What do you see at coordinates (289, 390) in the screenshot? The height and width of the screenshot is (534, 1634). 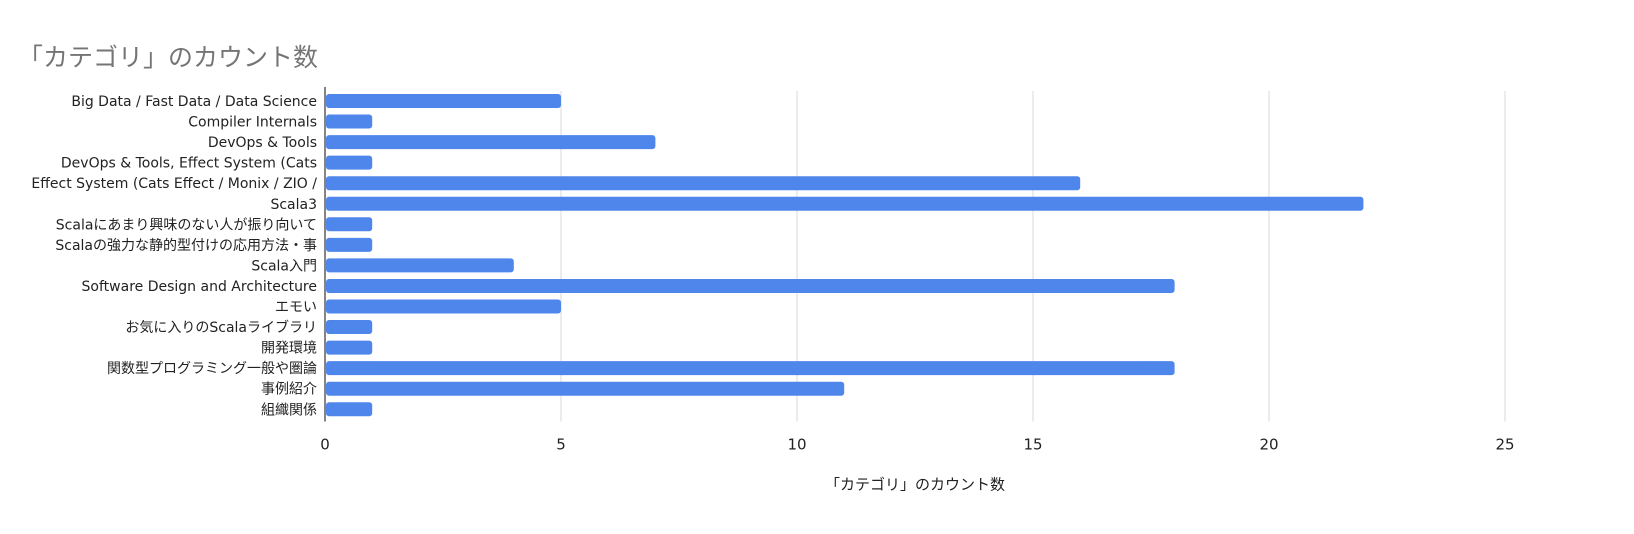 I see `category-label: 事例紹介` at bounding box center [289, 390].